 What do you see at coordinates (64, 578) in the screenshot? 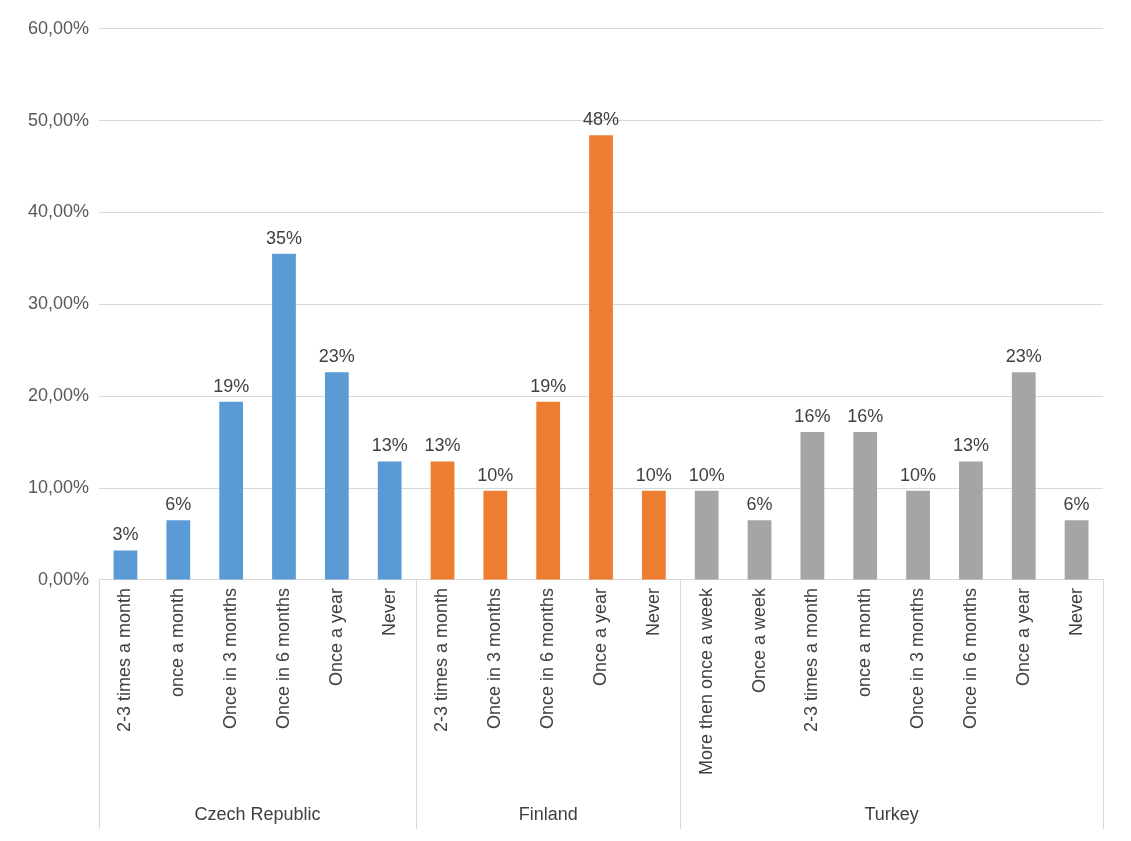
I see `y-tick-label: 0,00%` at bounding box center [64, 578].